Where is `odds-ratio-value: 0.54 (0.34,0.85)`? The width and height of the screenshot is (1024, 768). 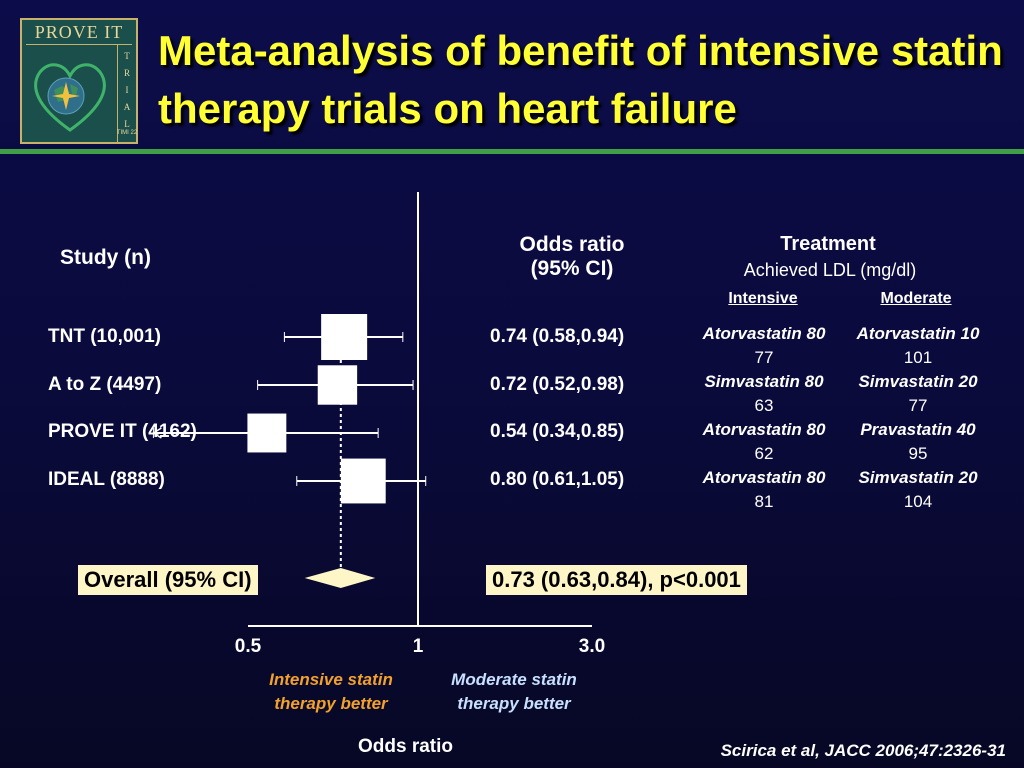
odds-ratio-value: 0.54 (0.34,0.85) is located at coordinates (557, 431).